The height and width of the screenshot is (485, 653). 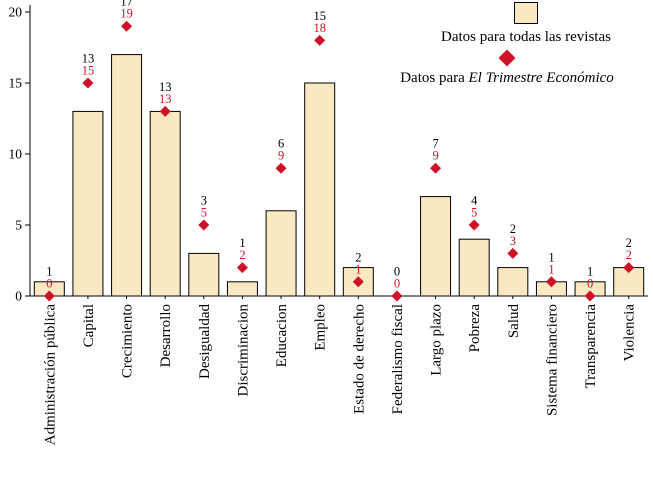 I want to click on bar-value-label: 7, so click(x=435, y=144).